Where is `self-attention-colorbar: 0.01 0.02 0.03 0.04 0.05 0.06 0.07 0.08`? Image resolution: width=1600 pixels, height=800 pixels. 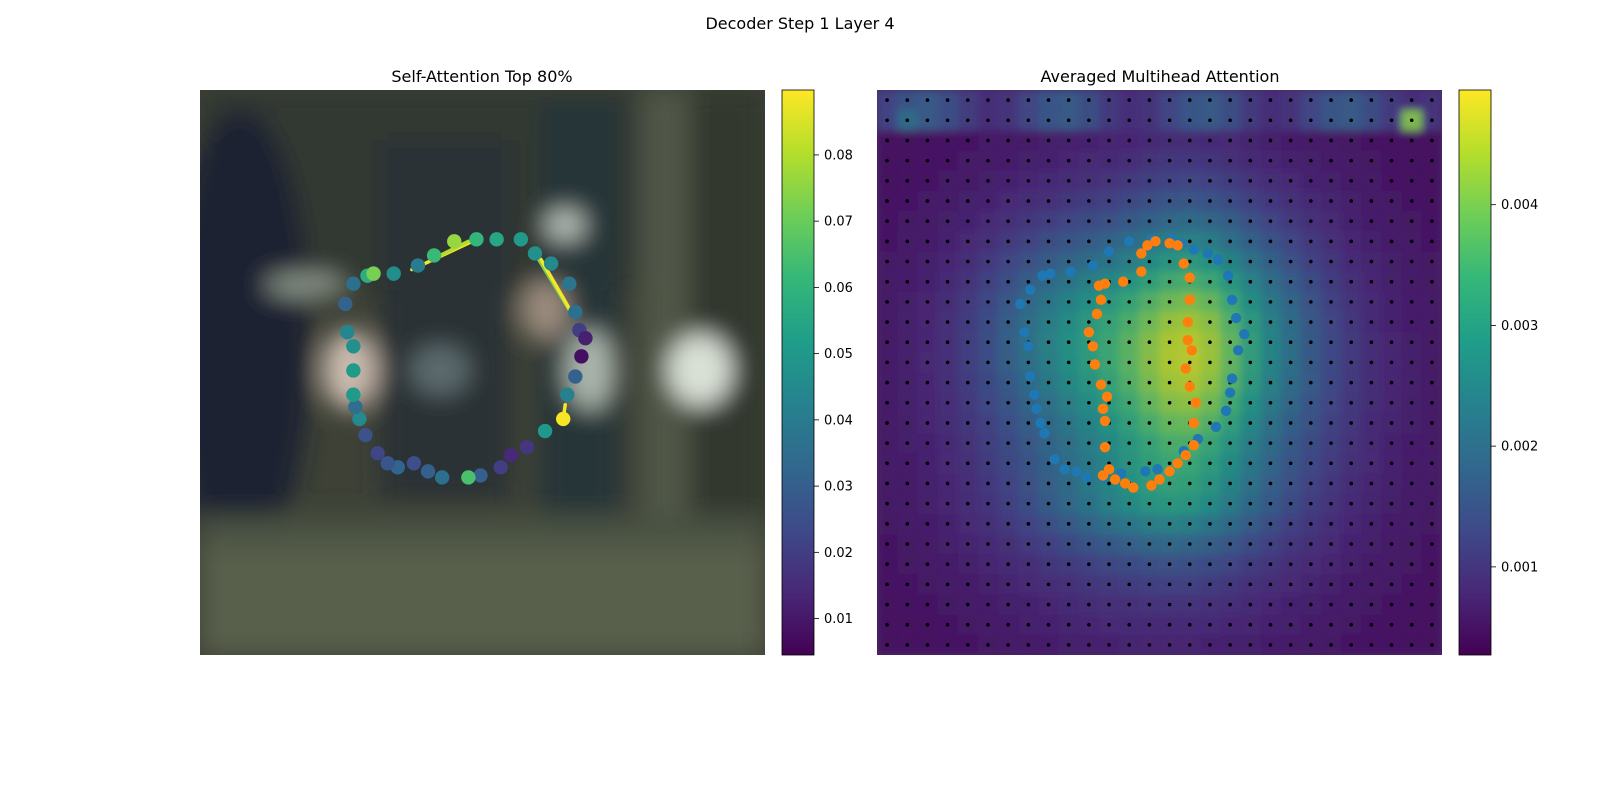 self-attention-colorbar: 0.01 0.02 0.03 0.04 0.05 0.06 0.07 0.08 is located at coordinates (817, 372).